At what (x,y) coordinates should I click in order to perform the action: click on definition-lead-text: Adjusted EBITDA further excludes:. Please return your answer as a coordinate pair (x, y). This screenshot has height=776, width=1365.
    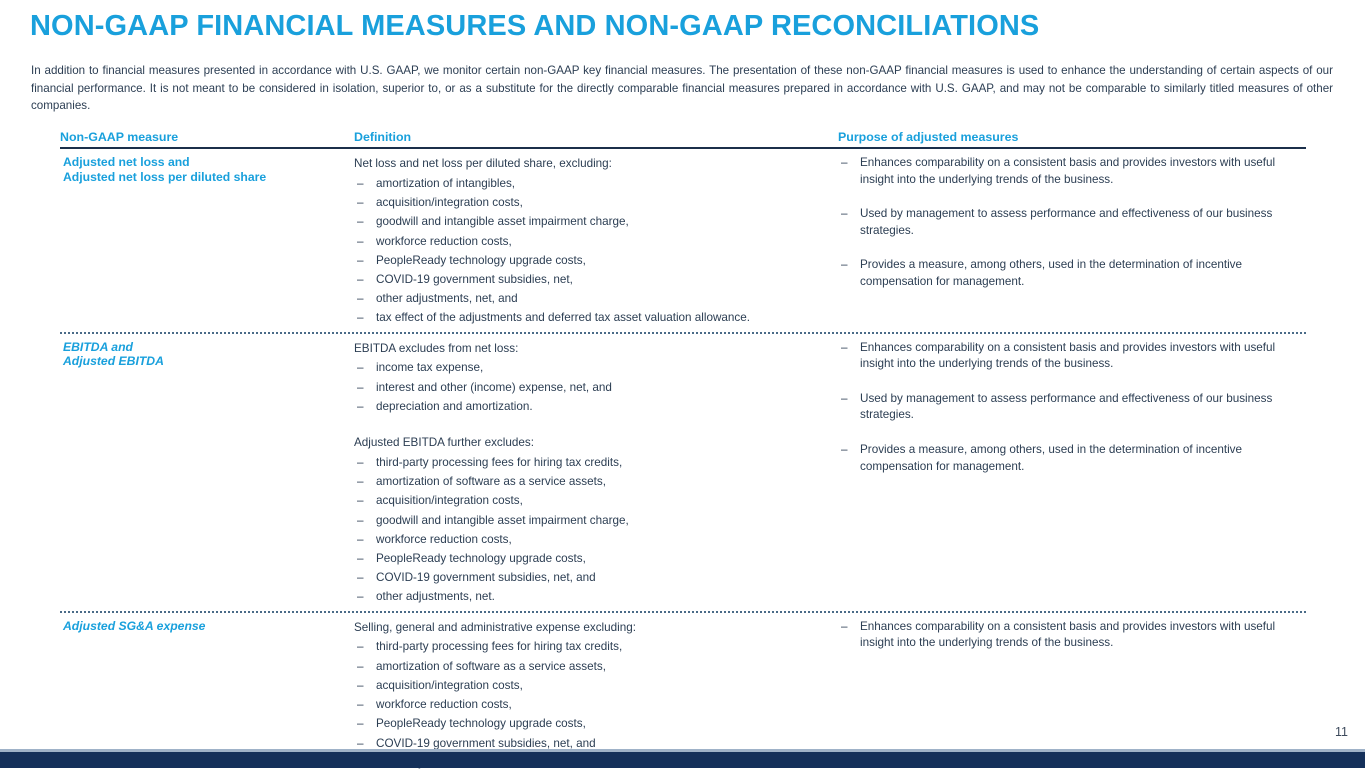
    Looking at the image, I should click on (444, 443).